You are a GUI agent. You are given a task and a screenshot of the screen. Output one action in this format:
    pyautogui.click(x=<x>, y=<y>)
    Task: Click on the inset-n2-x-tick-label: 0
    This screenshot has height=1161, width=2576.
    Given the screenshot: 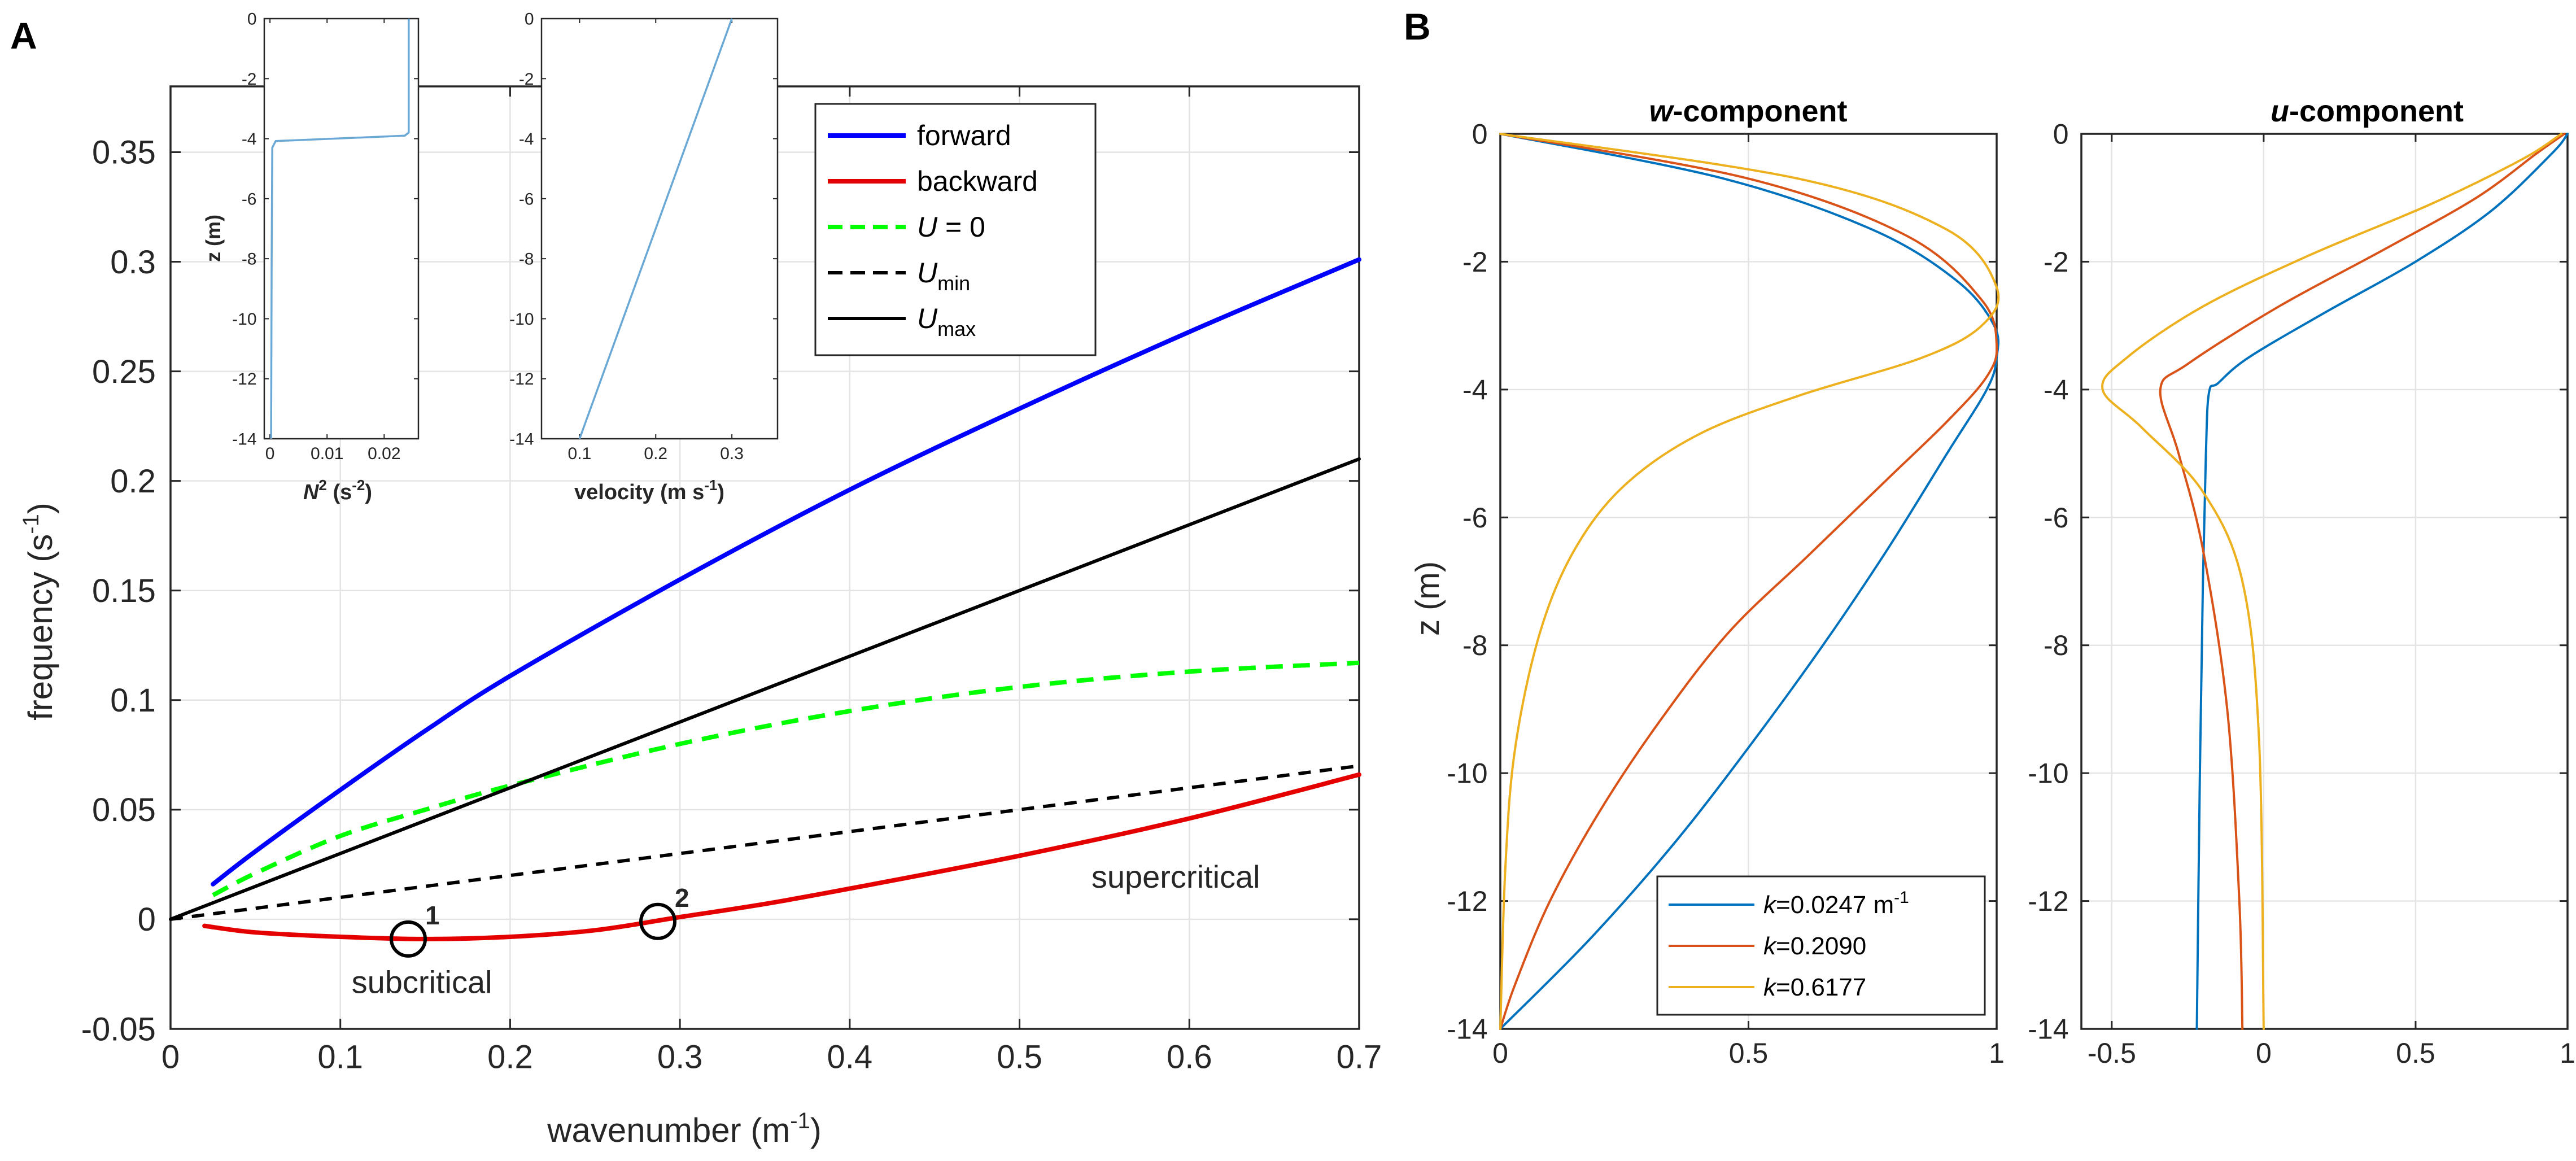 What is the action you would take?
    pyautogui.click(x=270, y=453)
    